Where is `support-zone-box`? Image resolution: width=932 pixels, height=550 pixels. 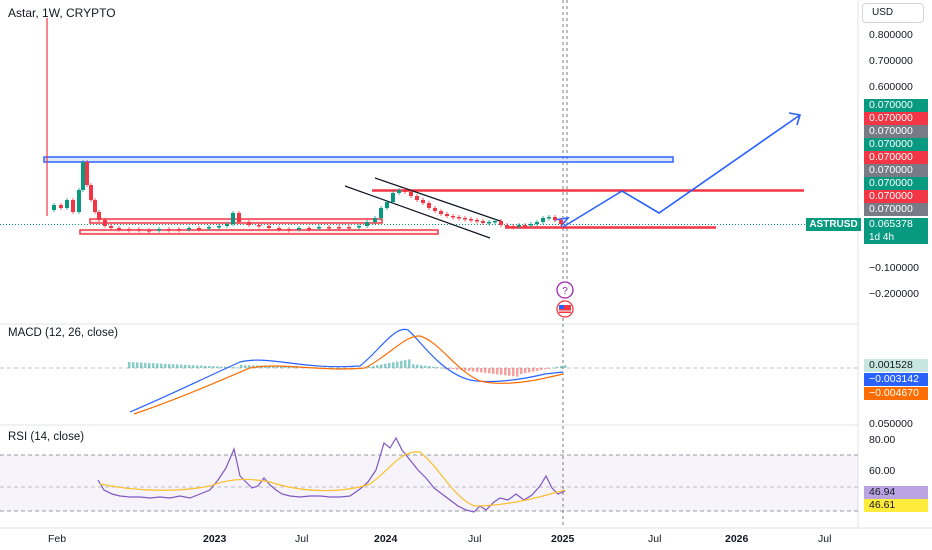
support-zone-box is located at coordinates (259, 232).